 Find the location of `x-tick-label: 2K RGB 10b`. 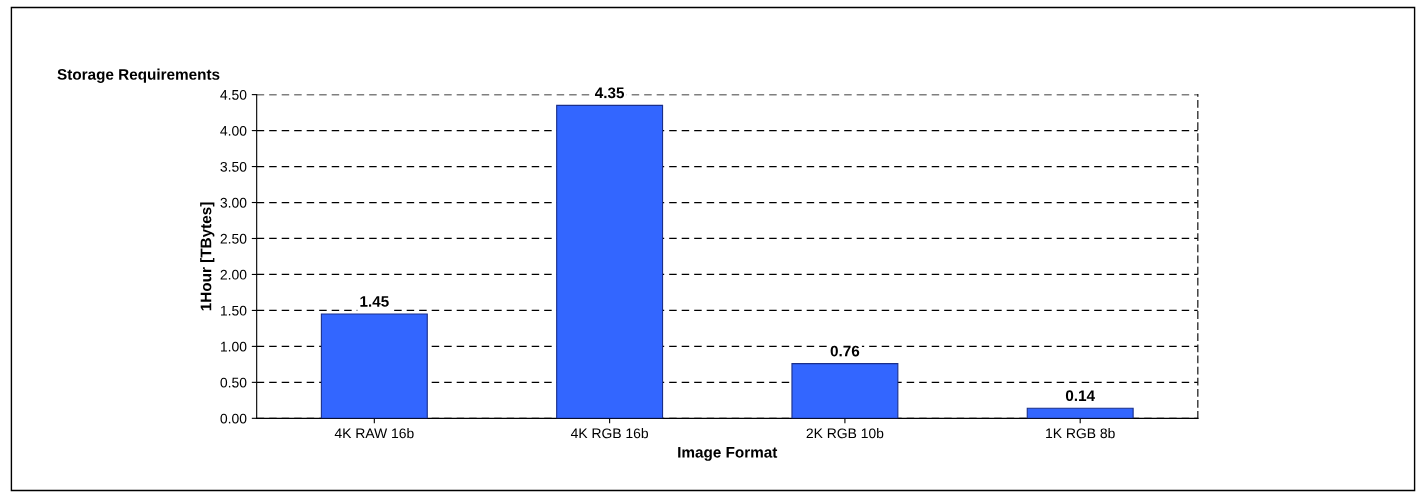

x-tick-label: 2K RGB 10b is located at coordinates (845, 433).